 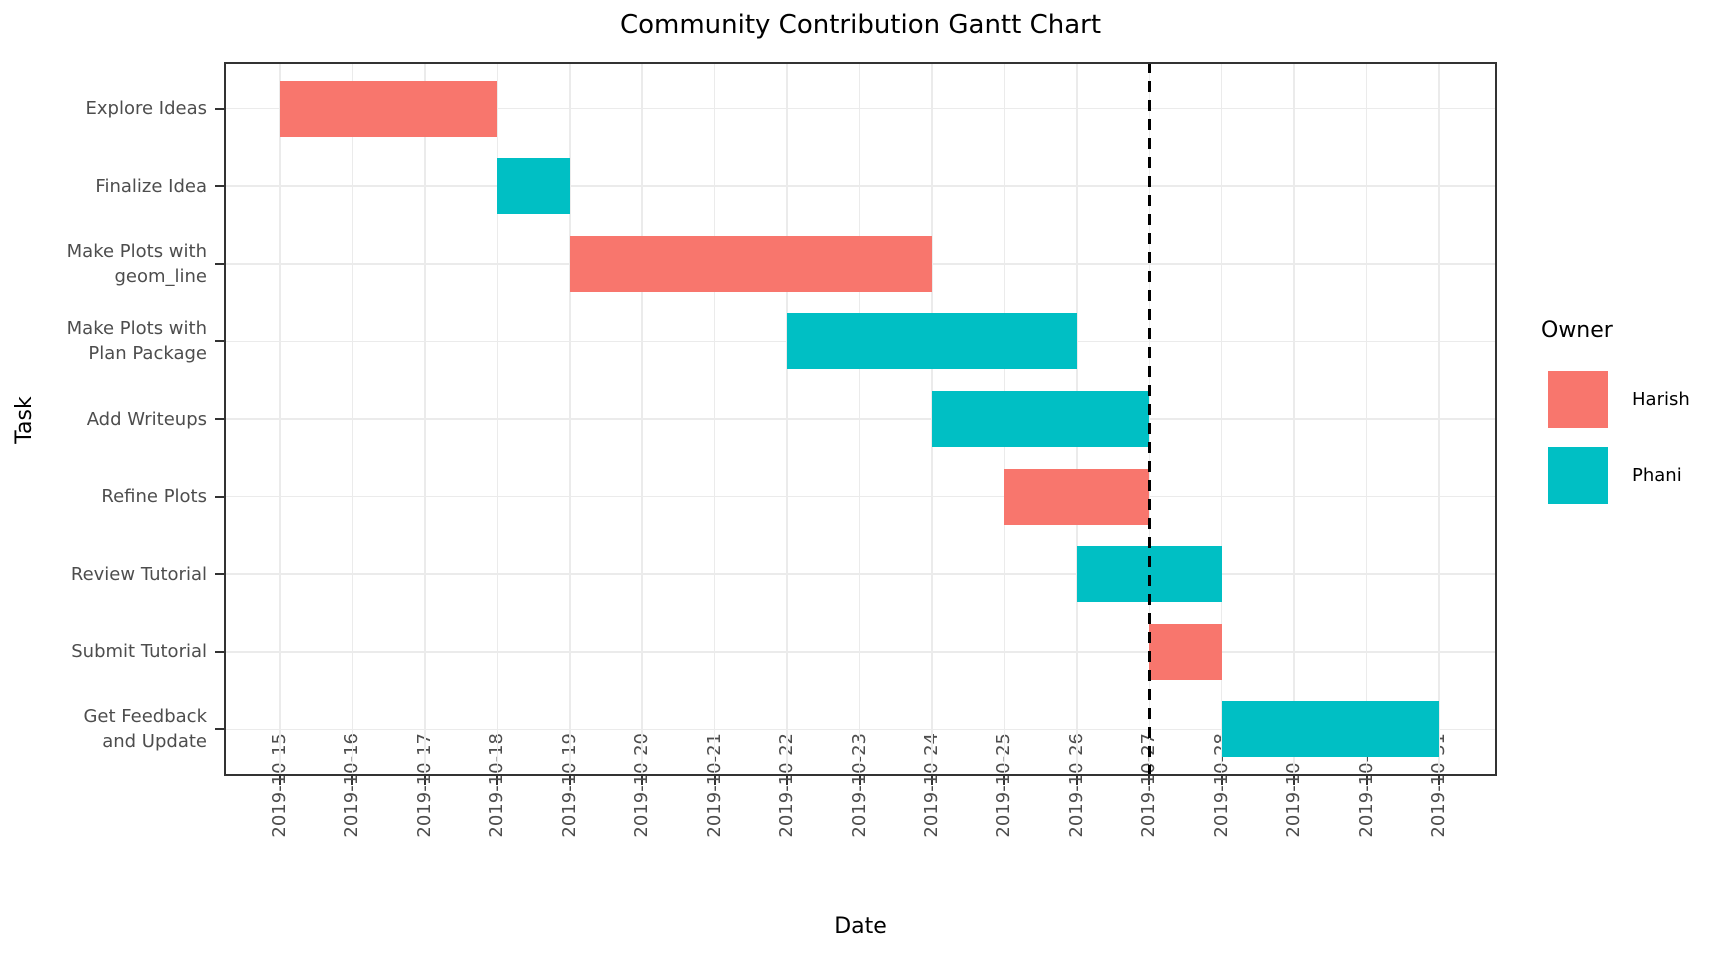 I want to click on legend-swatch-phani, so click(x=1578, y=475).